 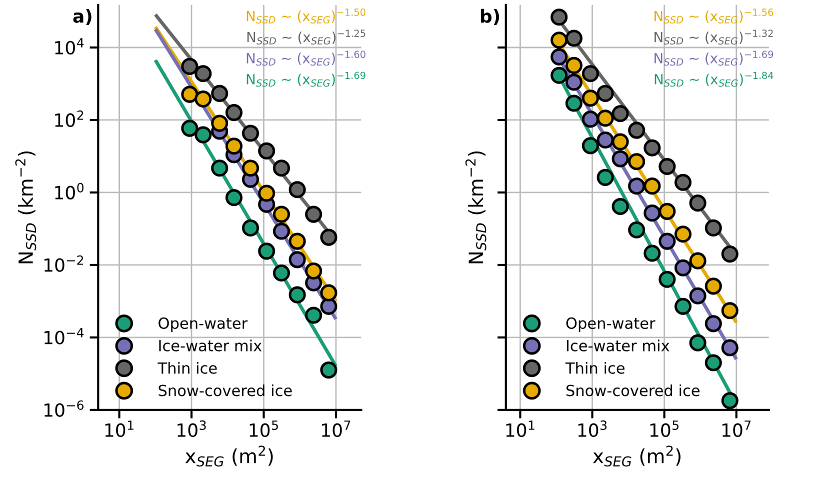 What do you see at coordinates (69, 46) in the screenshot?
I see `y-tick-label: 10$^{4}$` at bounding box center [69, 46].